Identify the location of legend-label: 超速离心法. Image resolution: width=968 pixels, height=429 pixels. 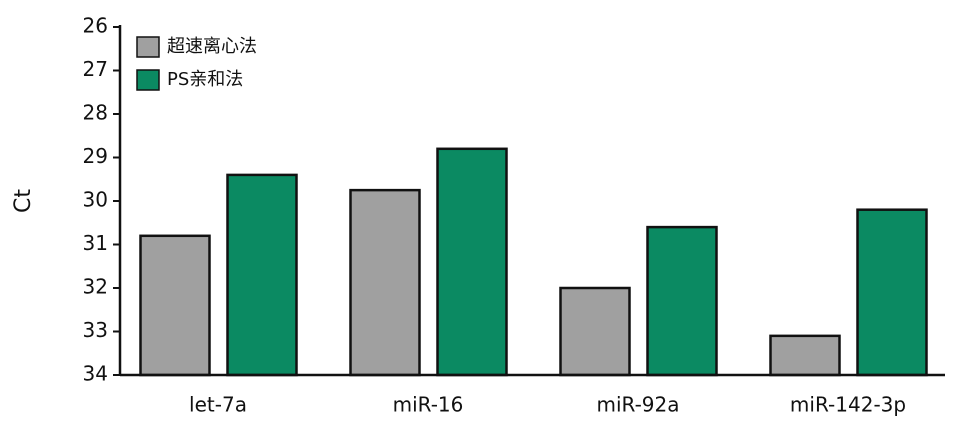
(212, 46).